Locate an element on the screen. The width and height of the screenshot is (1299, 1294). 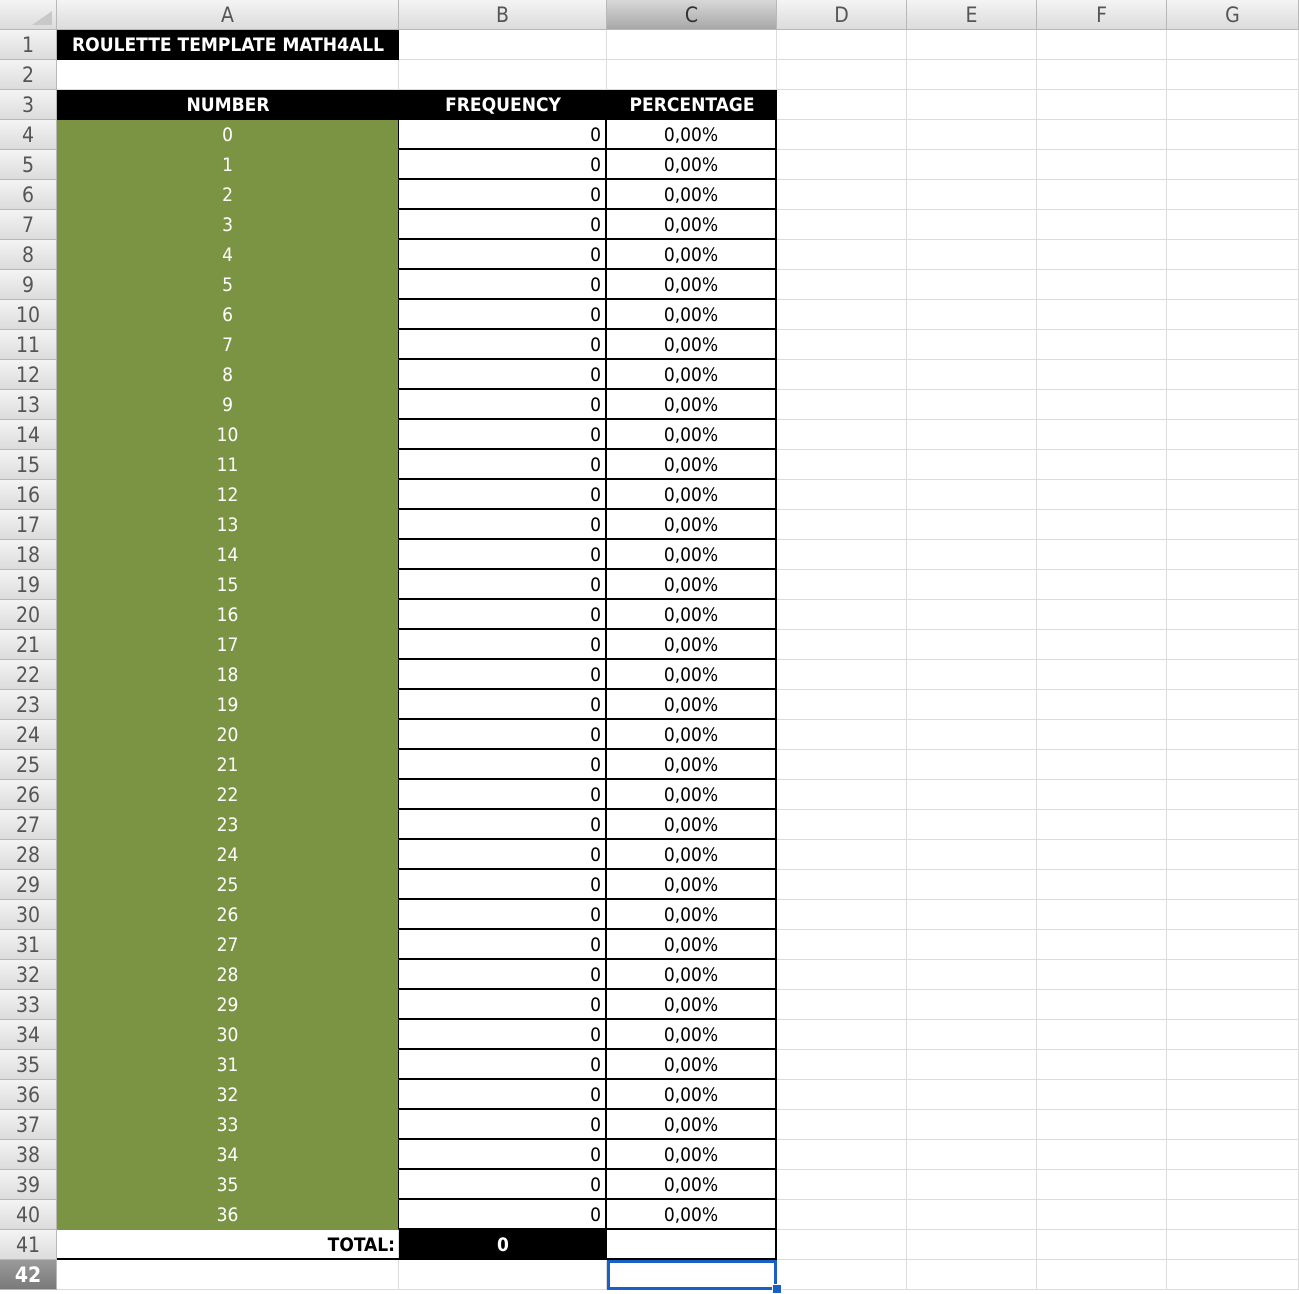
number-cell: 14 is located at coordinates (228, 555).